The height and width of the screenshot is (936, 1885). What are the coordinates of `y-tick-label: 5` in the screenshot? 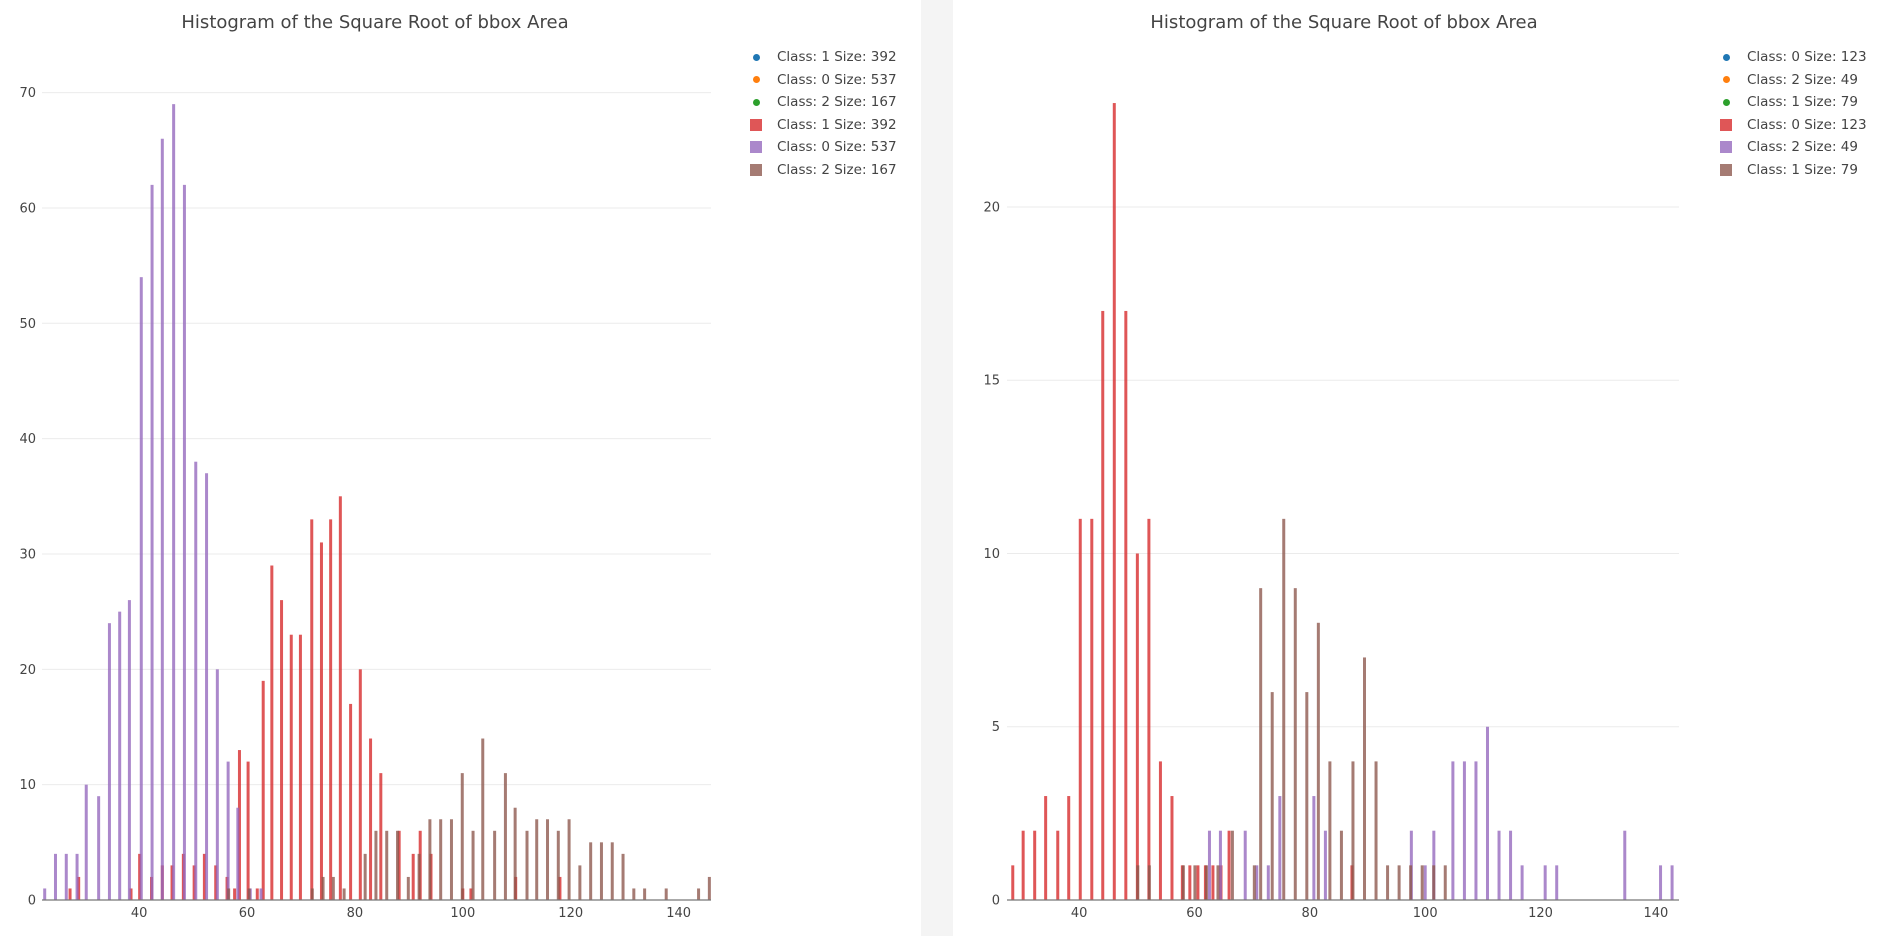 It's located at (996, 727).